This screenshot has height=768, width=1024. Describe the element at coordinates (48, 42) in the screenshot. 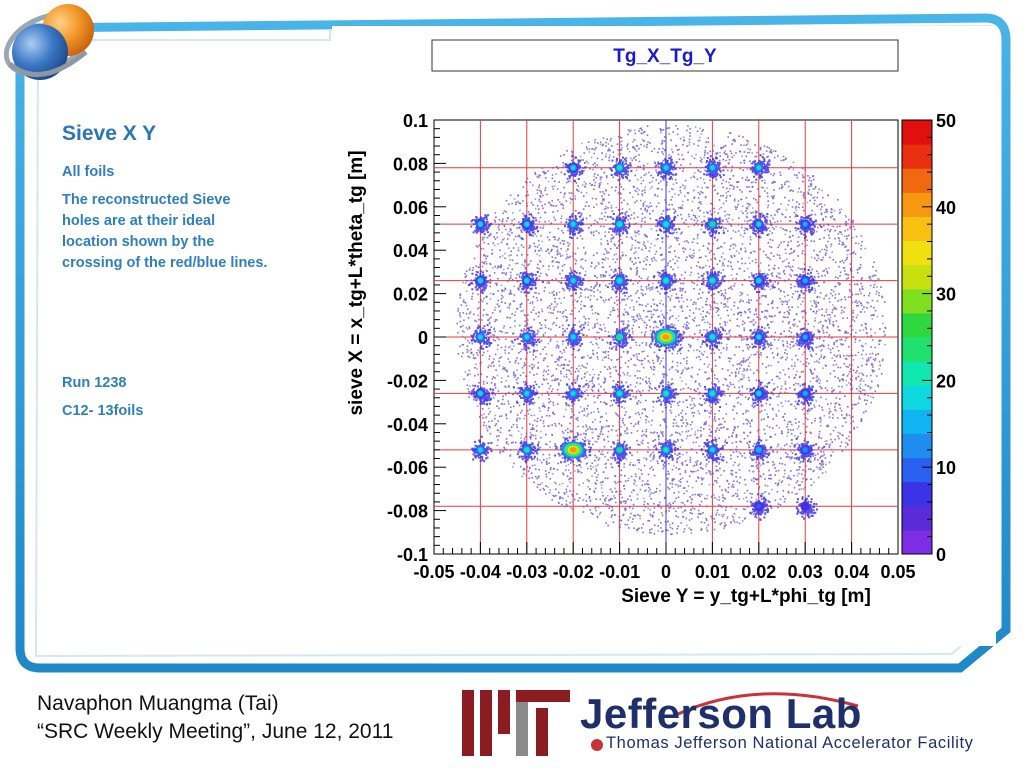

I see `globe-ornament-icon` at that location.